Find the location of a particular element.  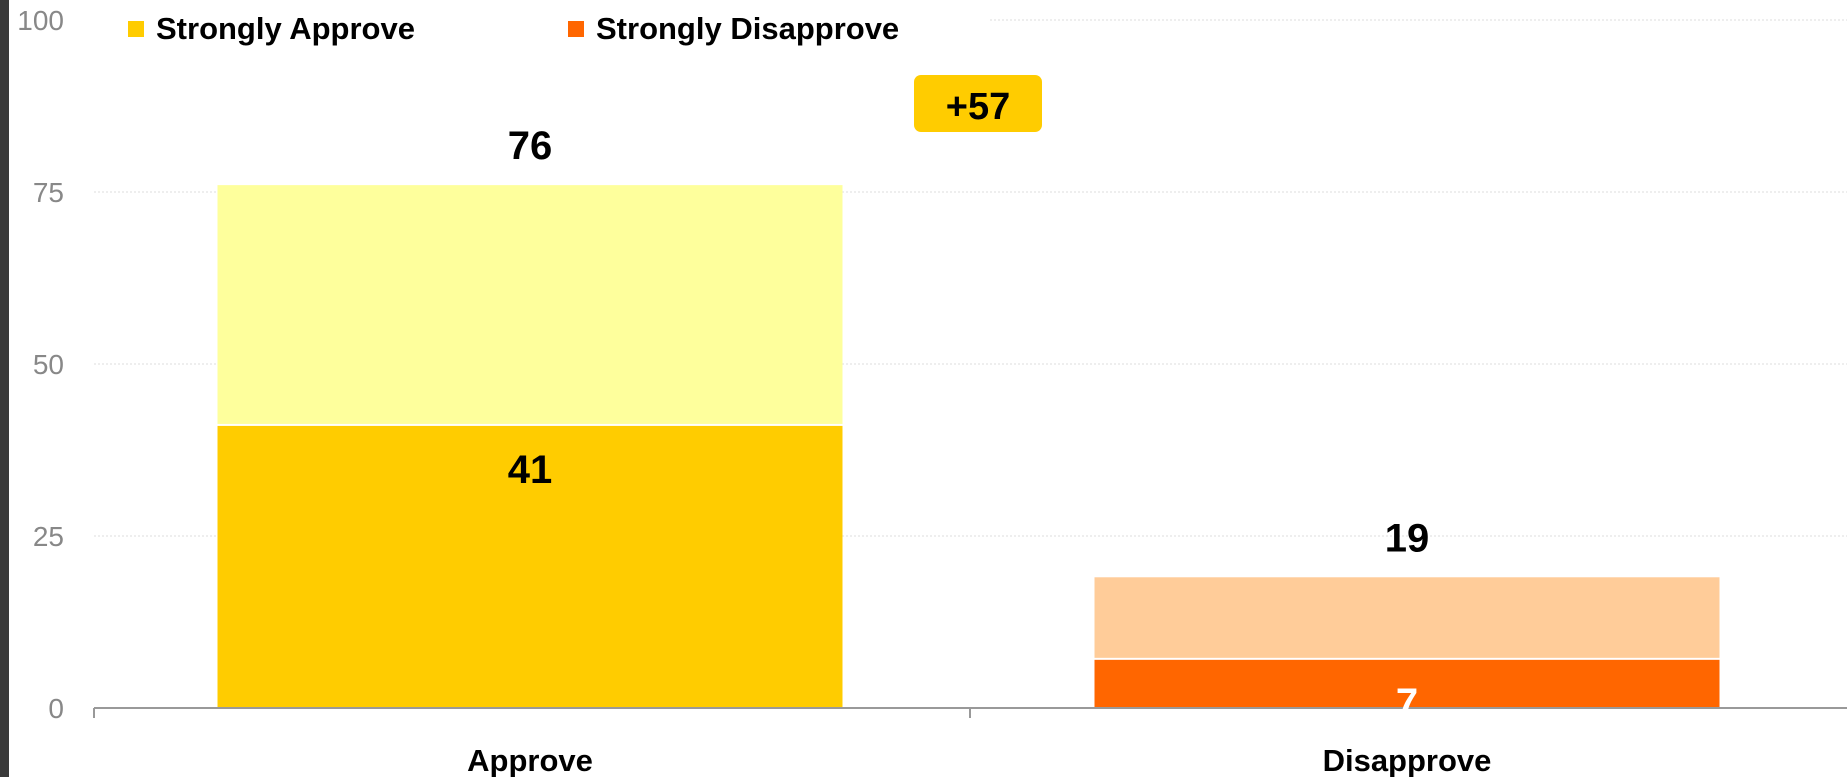

net-badge: +57 is located at coordinates (978, 103).